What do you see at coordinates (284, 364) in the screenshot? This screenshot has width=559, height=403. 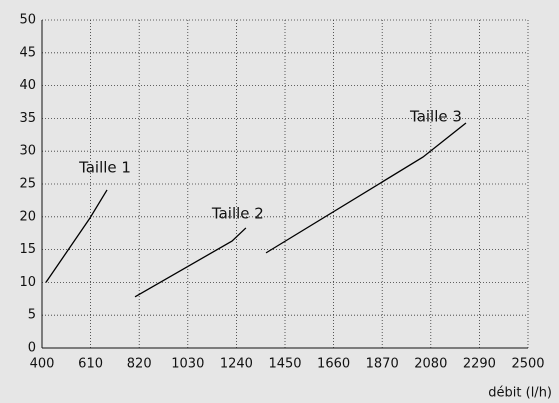 I see `x-tick-label: 1450` at bounding box center [284, 364].